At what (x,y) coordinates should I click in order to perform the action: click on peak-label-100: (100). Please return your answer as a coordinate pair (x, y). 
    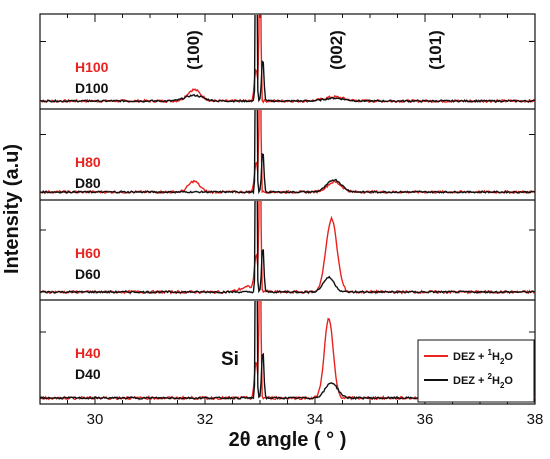
    Looking at the image, I should click on (193, 50).